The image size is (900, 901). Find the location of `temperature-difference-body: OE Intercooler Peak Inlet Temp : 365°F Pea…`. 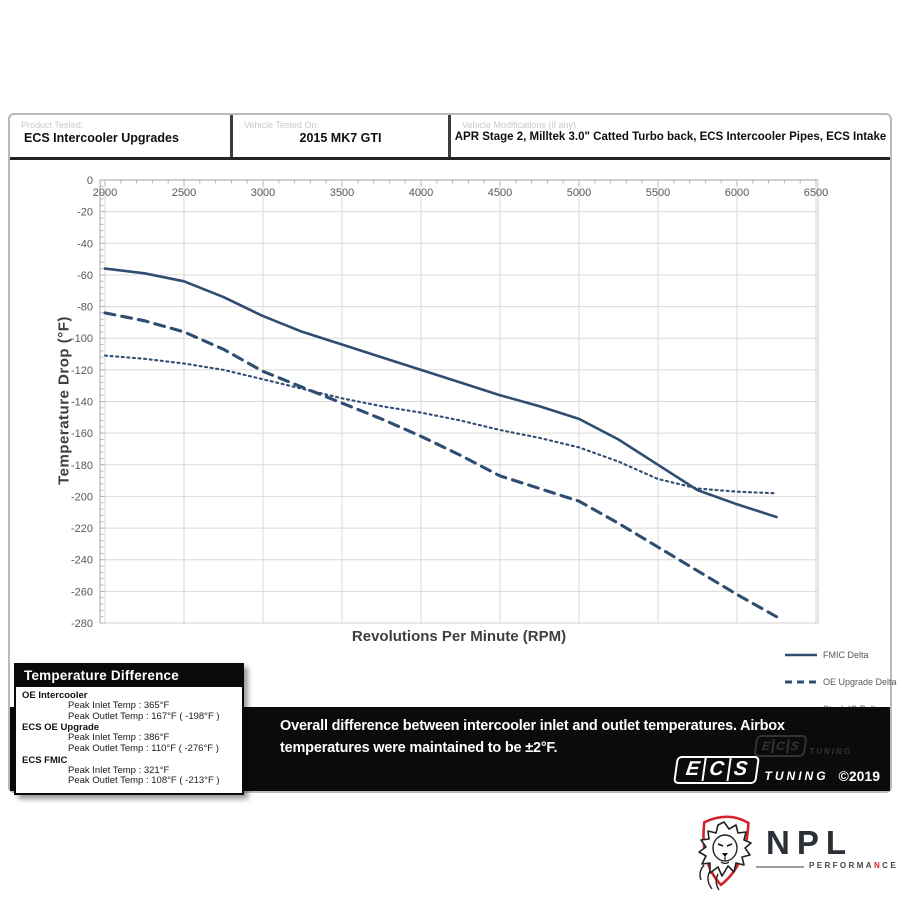

temperature-difference-body: OE Intercooler Peak Inlet Temp : 365°F Pea… is located at coordinates (129, 740).